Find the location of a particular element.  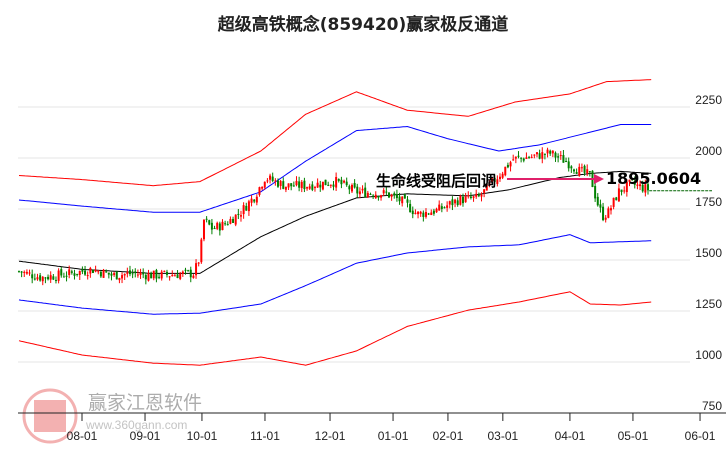

watermark-url: www.360gann.com is located at coordinates (137, 425).